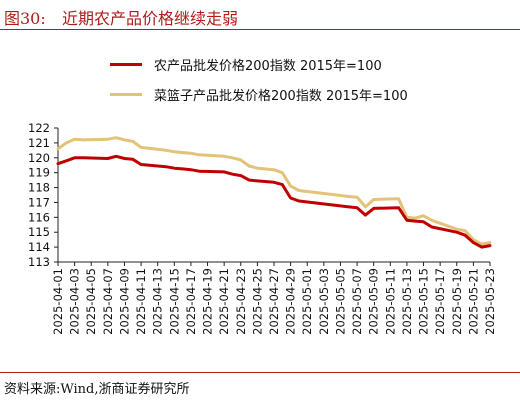 This screenshot has height=402, width=520. Describe the element at coordinates (75, 301) in the screenshot. I see `x-tick-label: 2025-04-03` at that location.